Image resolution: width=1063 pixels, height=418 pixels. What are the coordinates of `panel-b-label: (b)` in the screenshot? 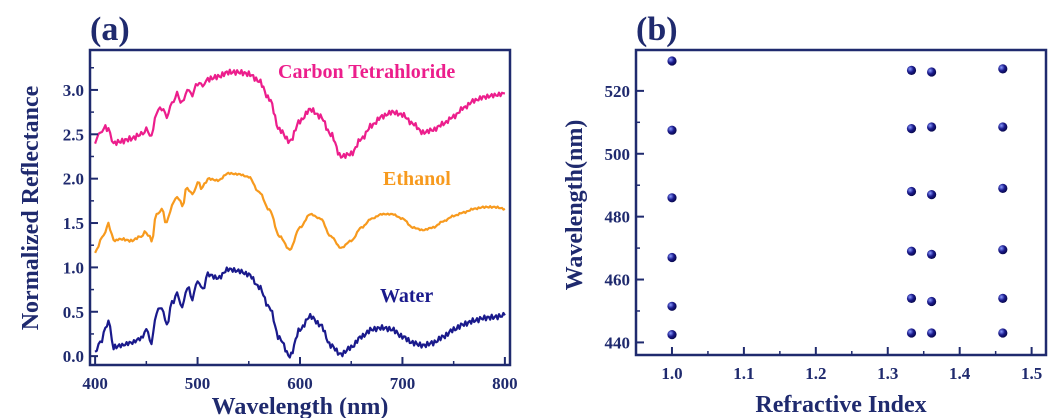 It's located at (657, 29).